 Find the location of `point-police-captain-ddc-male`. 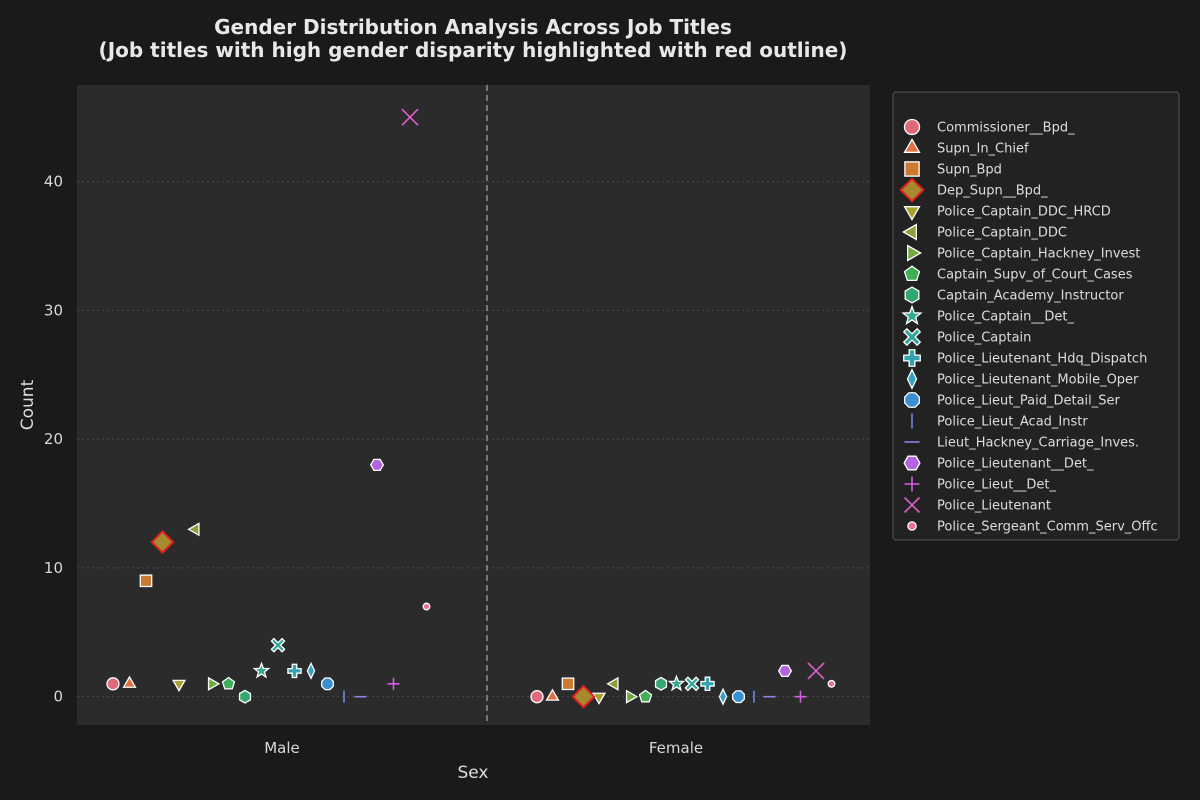

point-police-captain-ddc-male is located at coordinates (193, 529).